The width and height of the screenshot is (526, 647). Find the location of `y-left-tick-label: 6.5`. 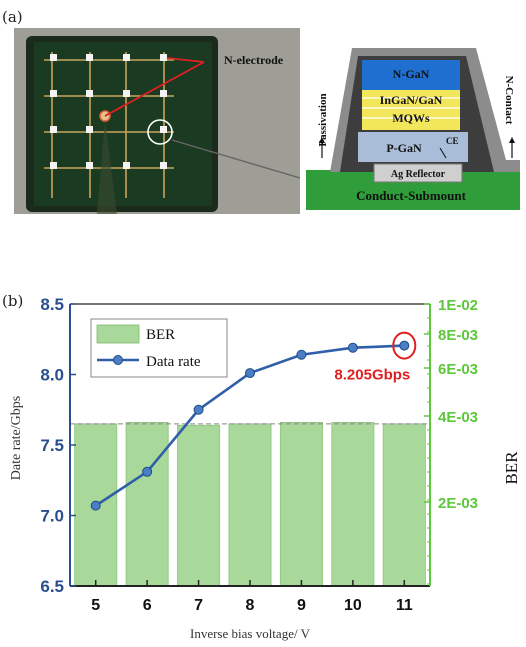

y-left-tick-label: 6.5 is located at coordinates (52, 586).